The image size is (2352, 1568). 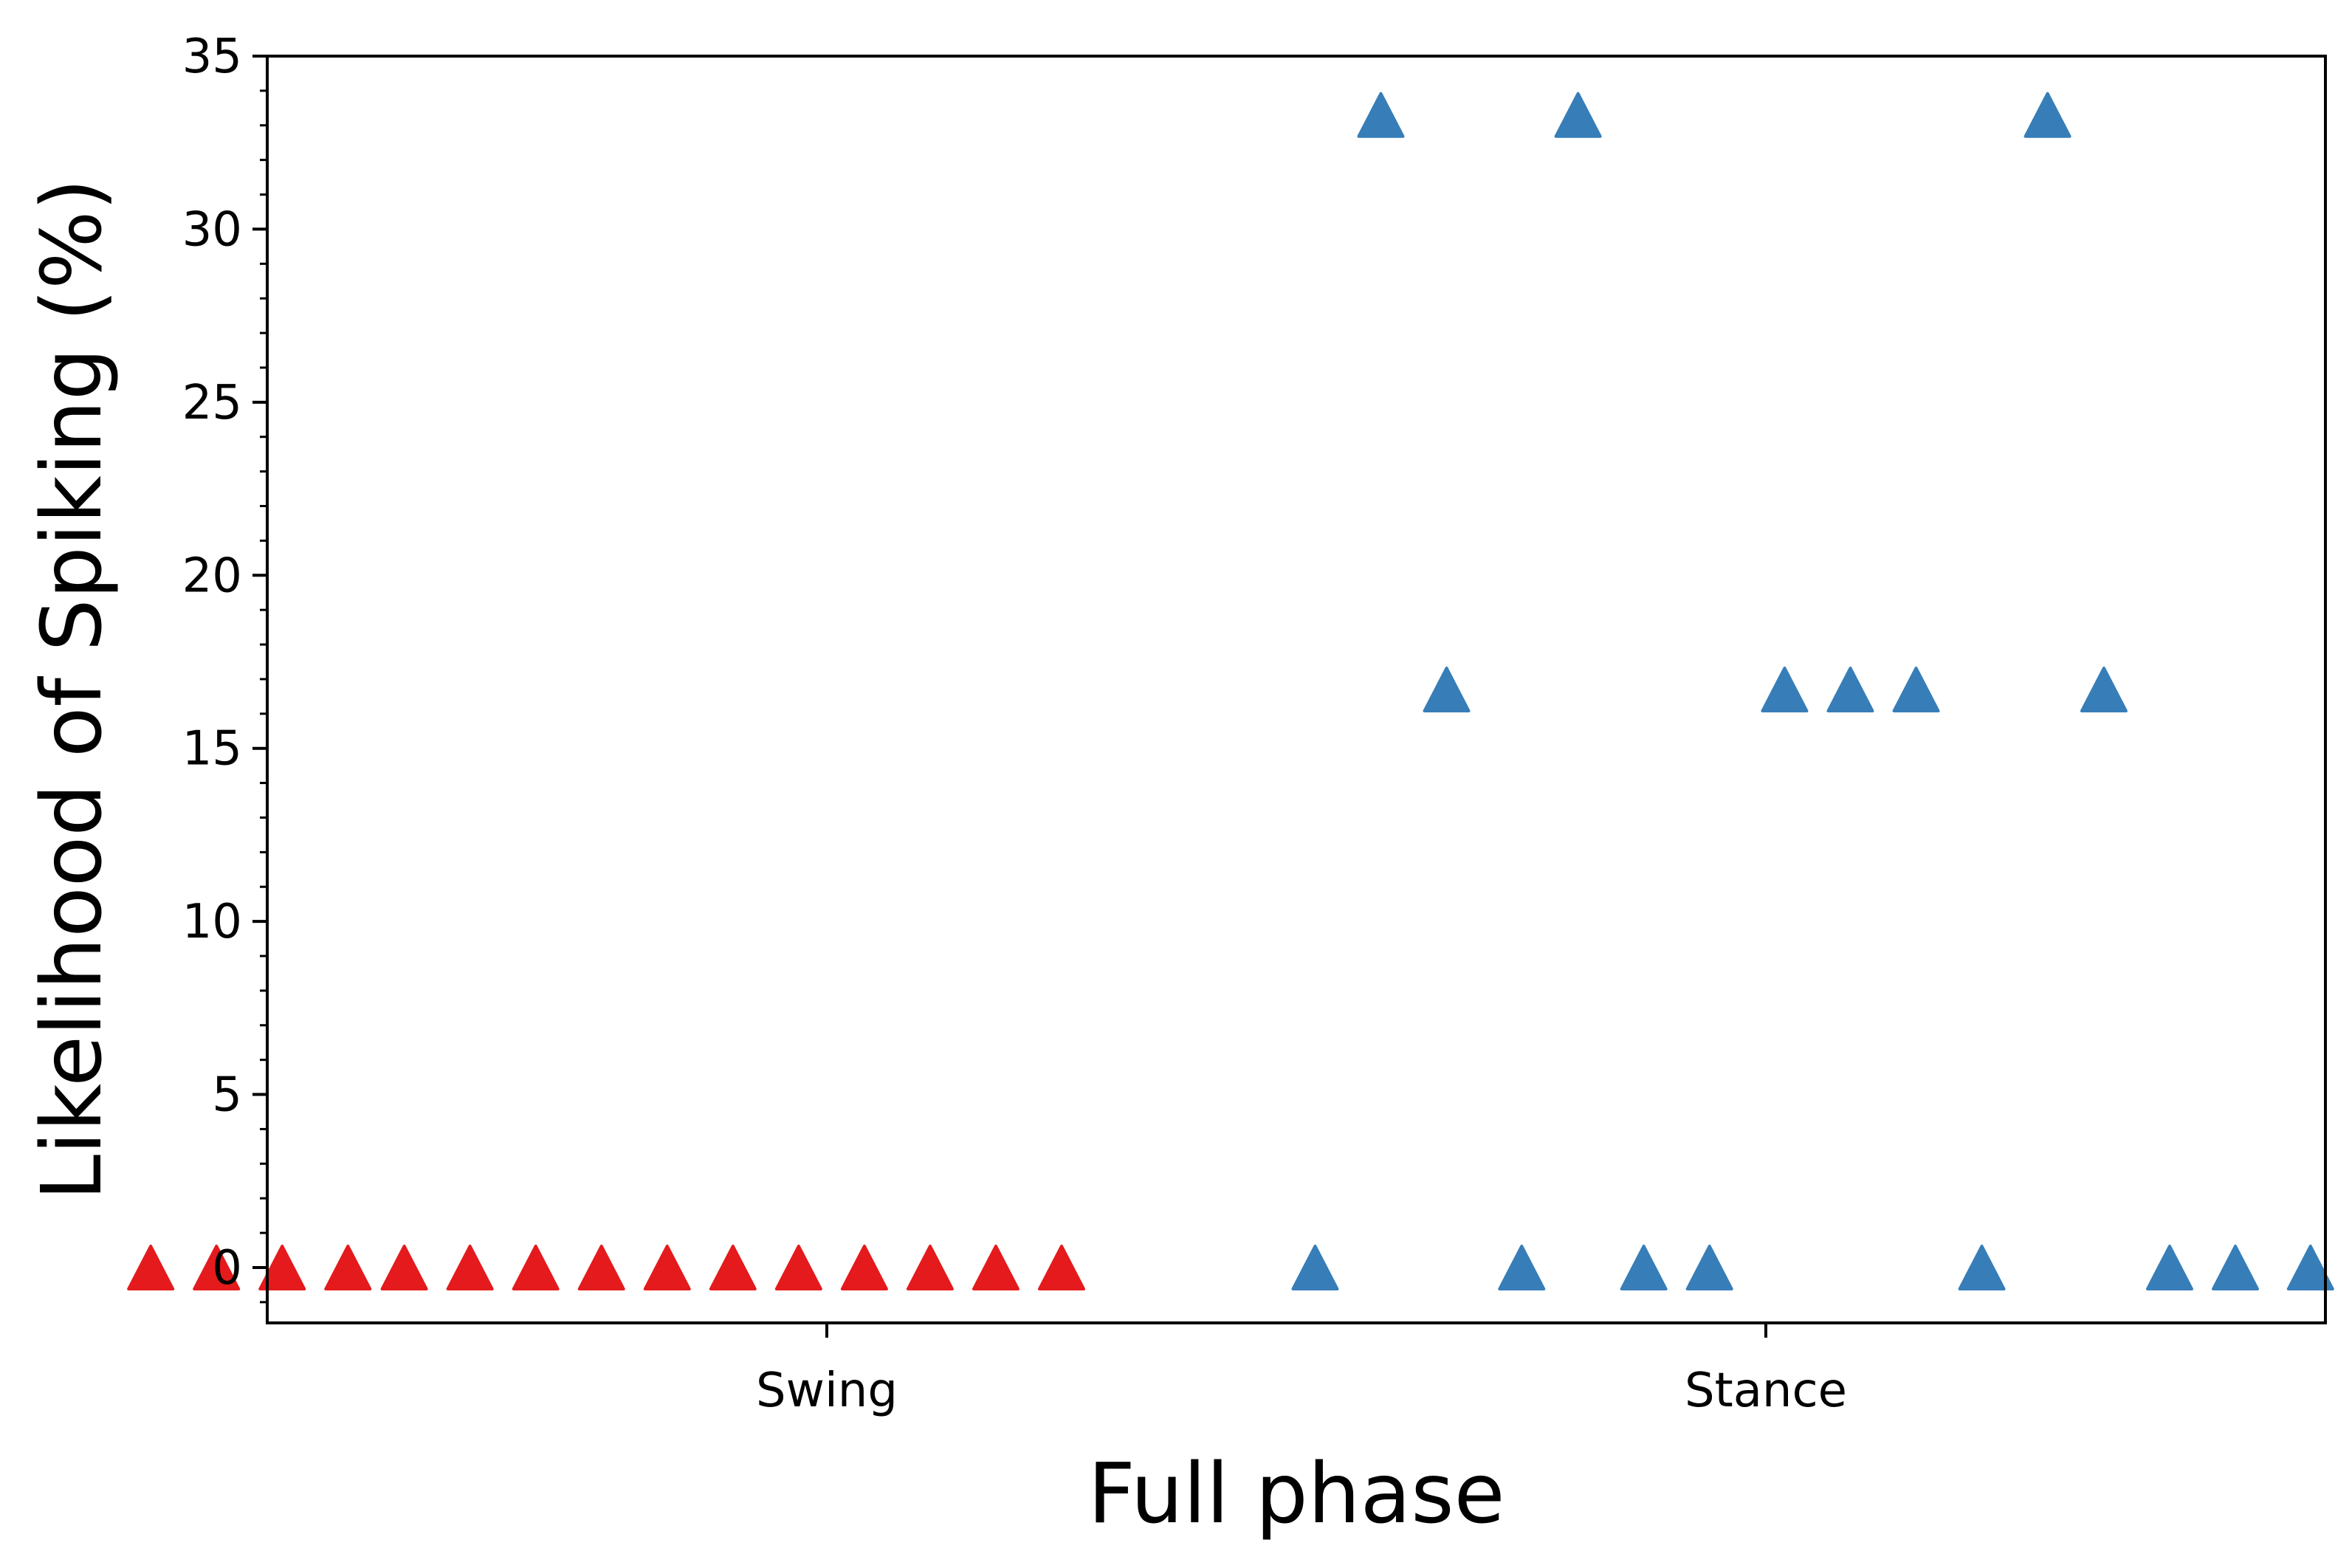 I want to click on y-tick-label: 25, so click(x=212, y=403).